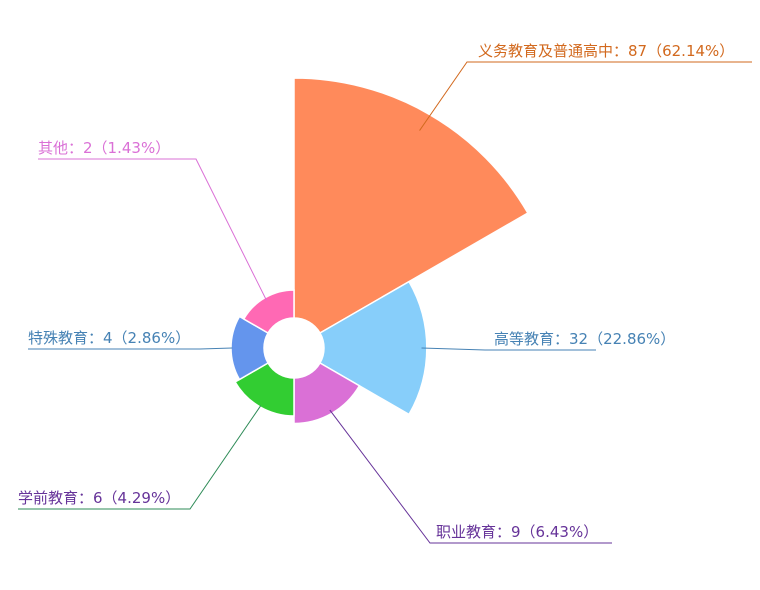 The width and height of the screenshot is (760, 590). What do you see at coordinates (517, 532) in the screenshot?
I see `slice-label-2: 职业教育：9（6.43%）` at bounding box center [517, 532].